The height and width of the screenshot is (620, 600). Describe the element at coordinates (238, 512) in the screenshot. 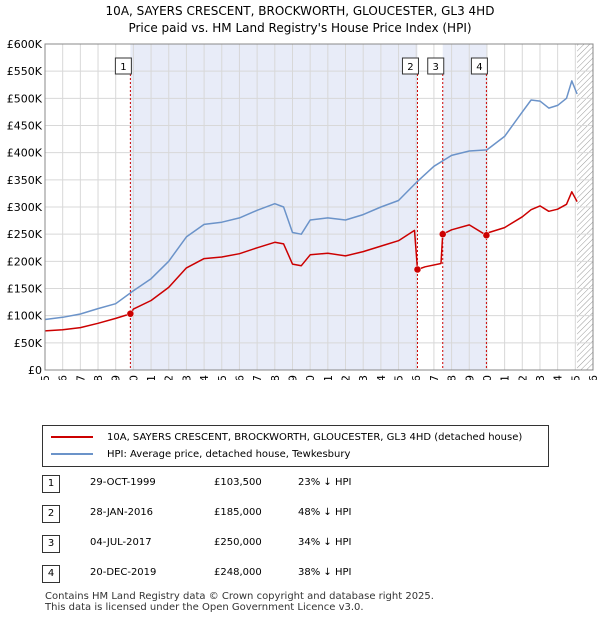

I see `sale-price: £185,000` at that location.